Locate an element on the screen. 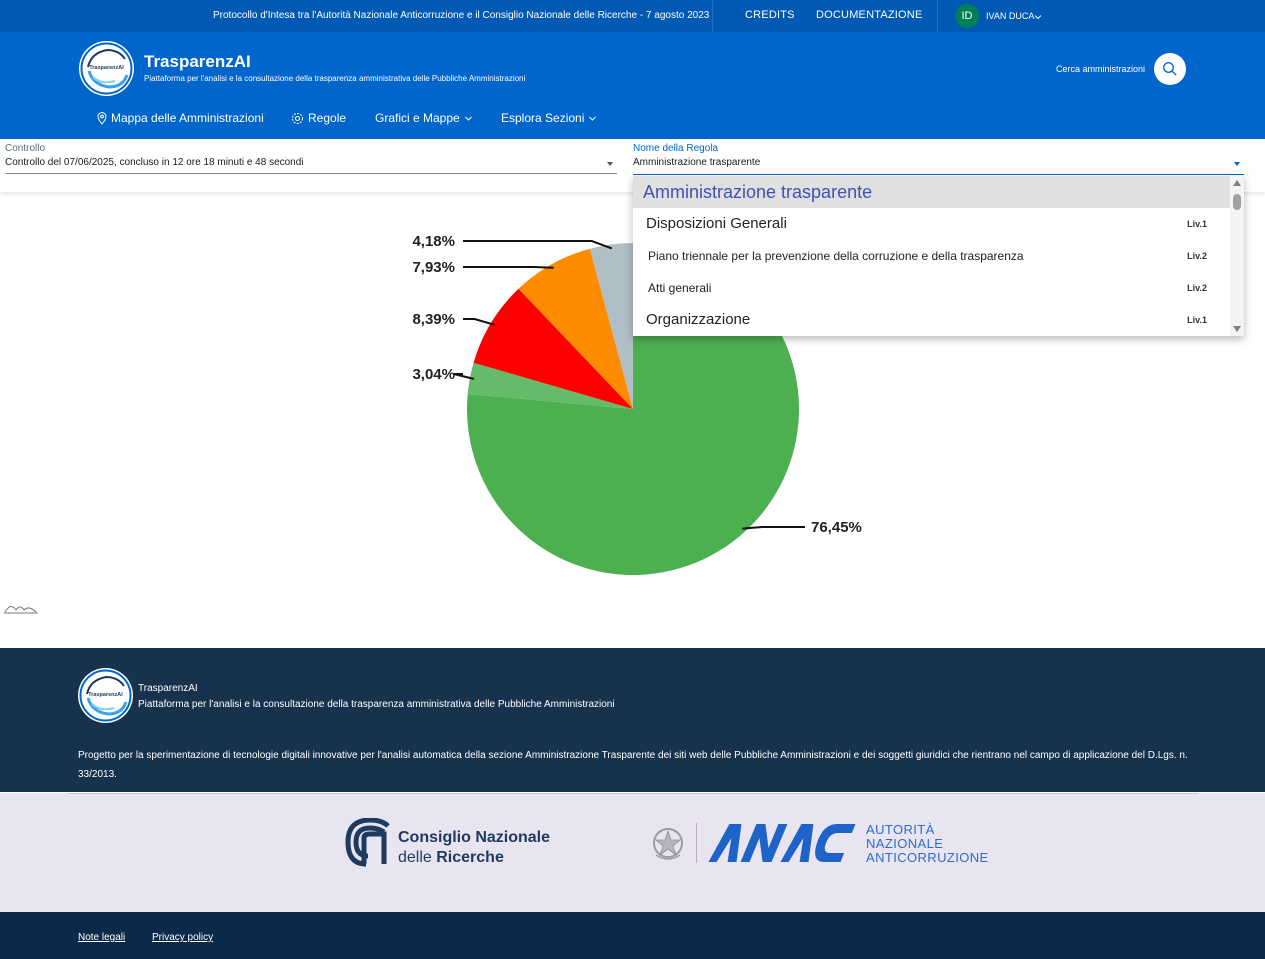 Image resolution: width=1265 pixels, height=959 pixels. site-title: TrasparenzAI is located at coordinates (197, 61).